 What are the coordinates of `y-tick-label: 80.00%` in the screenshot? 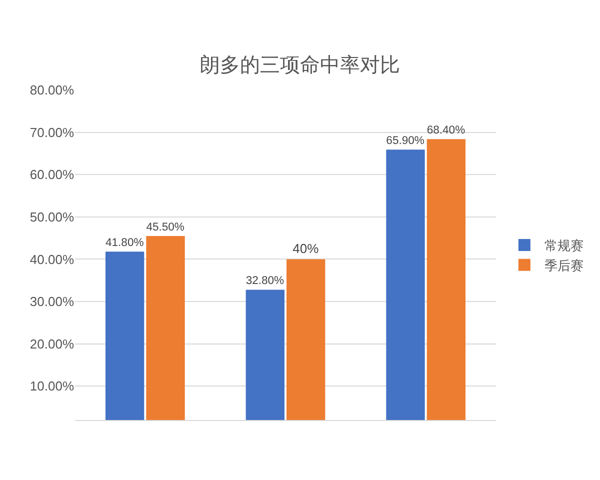 It's located at (52, 90).